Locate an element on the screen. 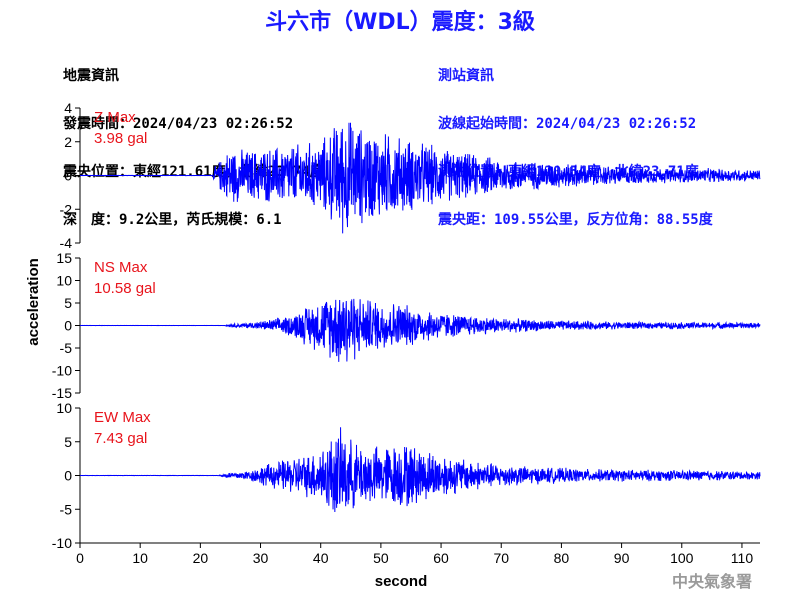 The width and height of the screenshot is (800, 600). y-tick-label: 2 is located at coordinates (68, 142).